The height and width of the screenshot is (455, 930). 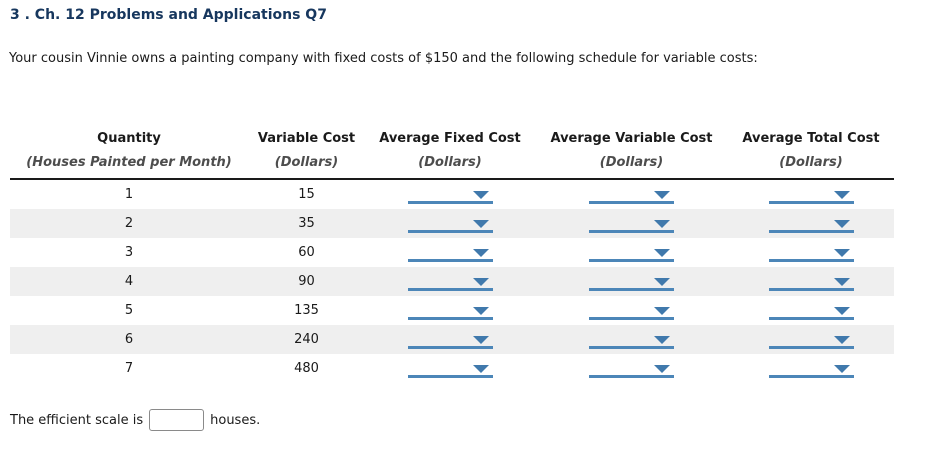 What do you see at coordinates (168, 15) in the screenshot?
I see `page-title: 3 . Ch. 12 Problems and Applications Q7` at bounding box center [168, 15].